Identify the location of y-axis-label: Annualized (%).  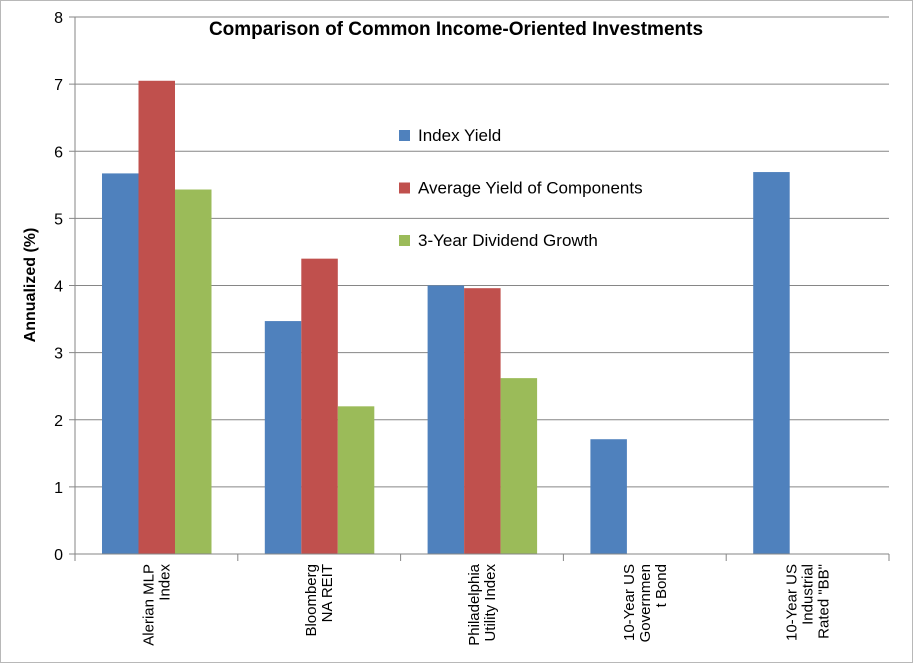
(30, 285).